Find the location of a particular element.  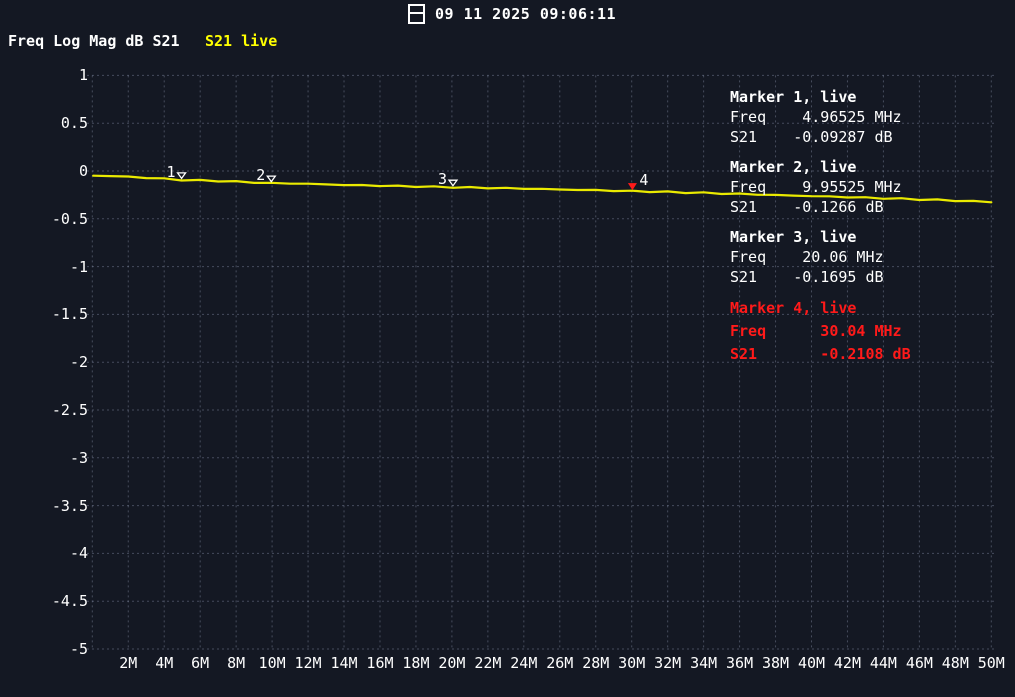

y-tick-label: -1.5 is located at coordinates (69, 314).